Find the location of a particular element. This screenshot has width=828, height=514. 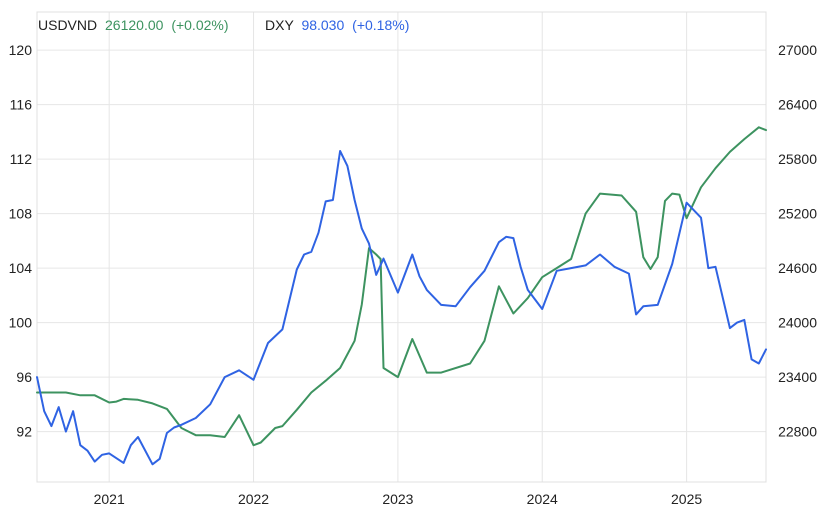

right-tick-label: 24600 is located at coordinates (797, 268).